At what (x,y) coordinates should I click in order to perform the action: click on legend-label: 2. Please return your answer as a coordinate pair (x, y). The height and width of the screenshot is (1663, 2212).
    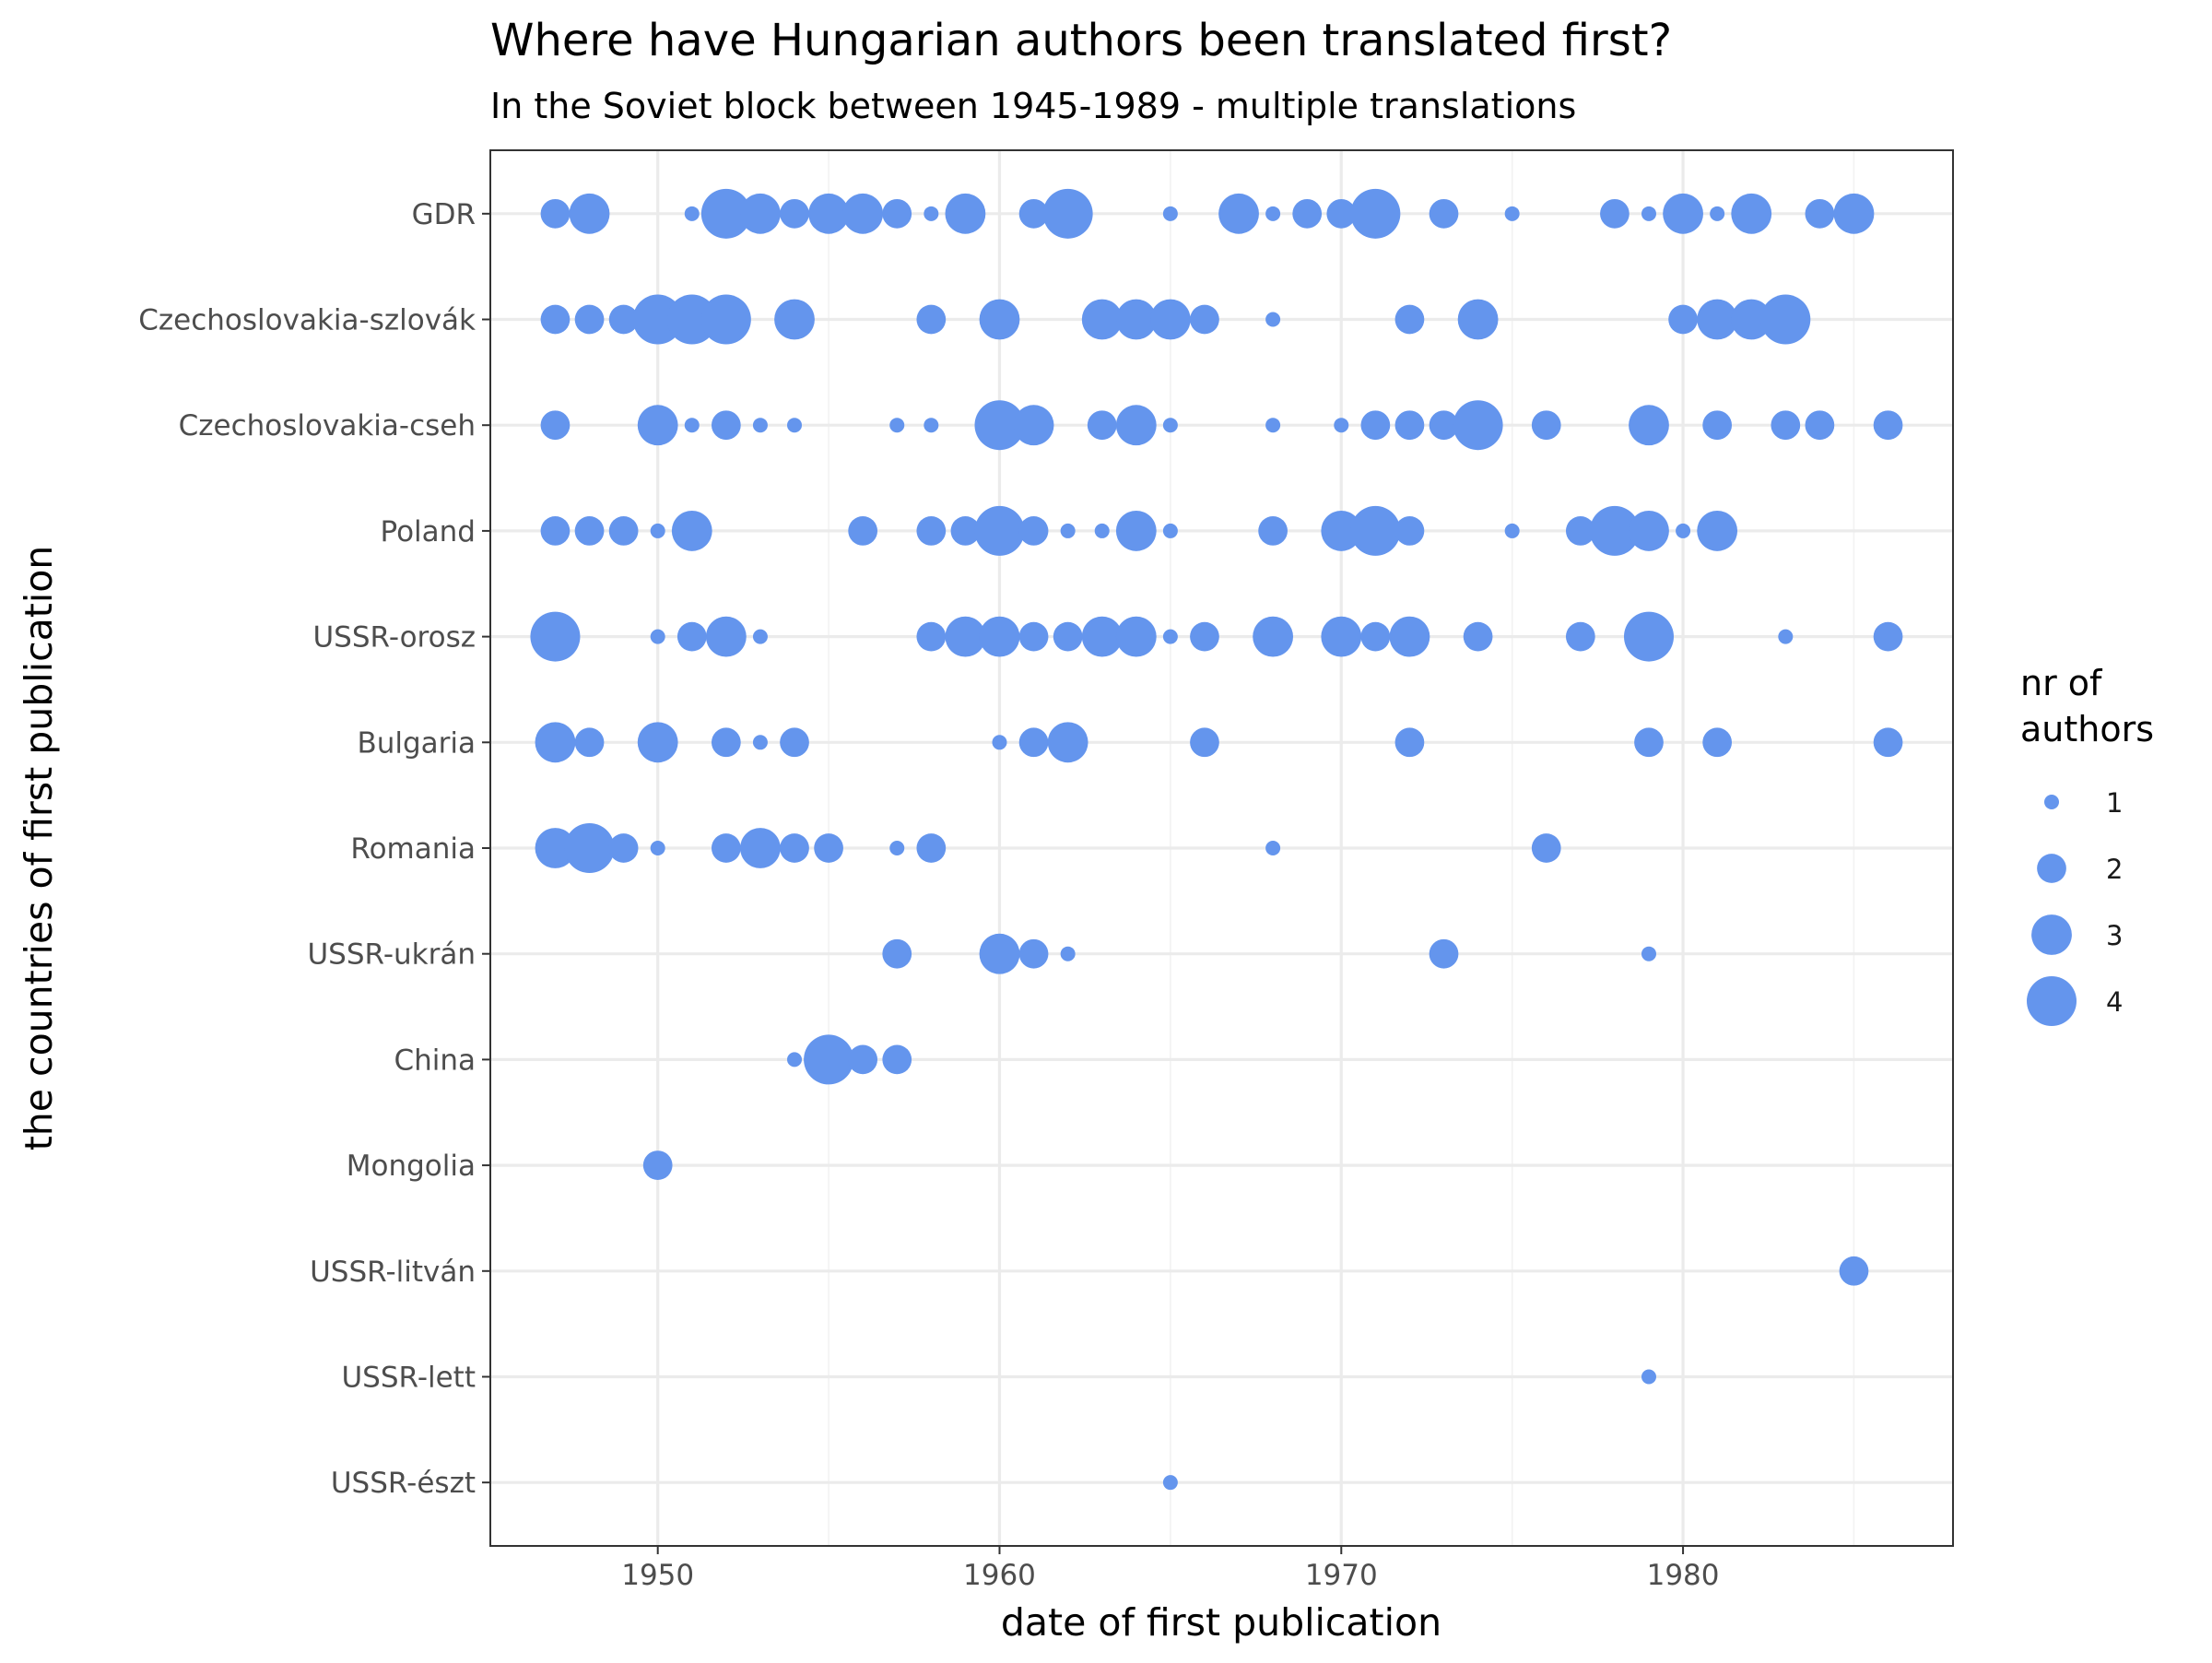
    Looking at the image, I should click on (2114, 869).